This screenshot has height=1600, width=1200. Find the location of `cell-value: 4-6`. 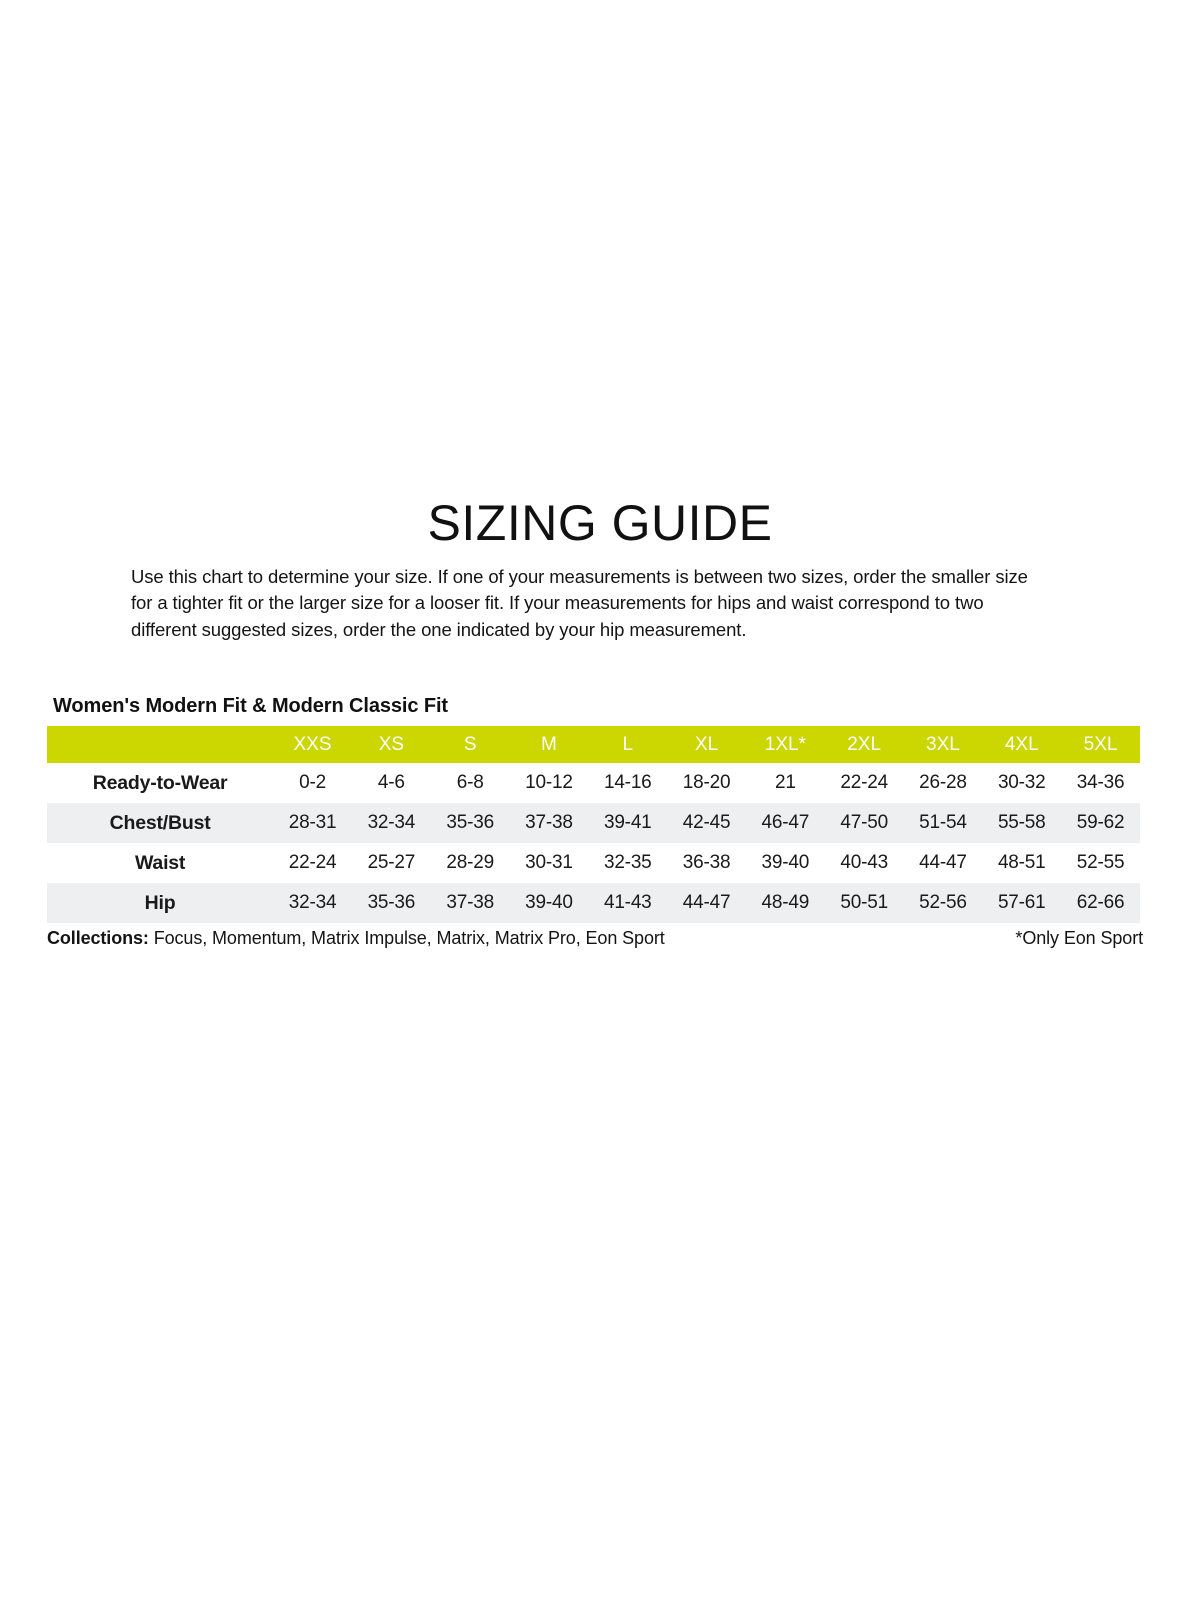

cell-value: 4-6 is located at coordinates (391, 782).